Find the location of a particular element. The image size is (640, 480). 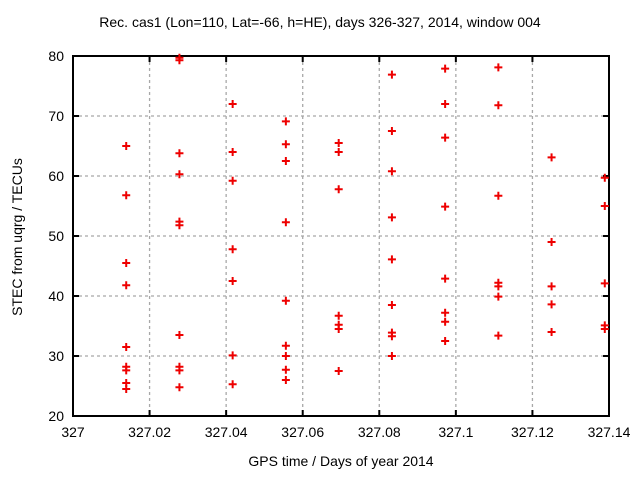

y-tick-label: 80 is located at coordinates (56, 56).